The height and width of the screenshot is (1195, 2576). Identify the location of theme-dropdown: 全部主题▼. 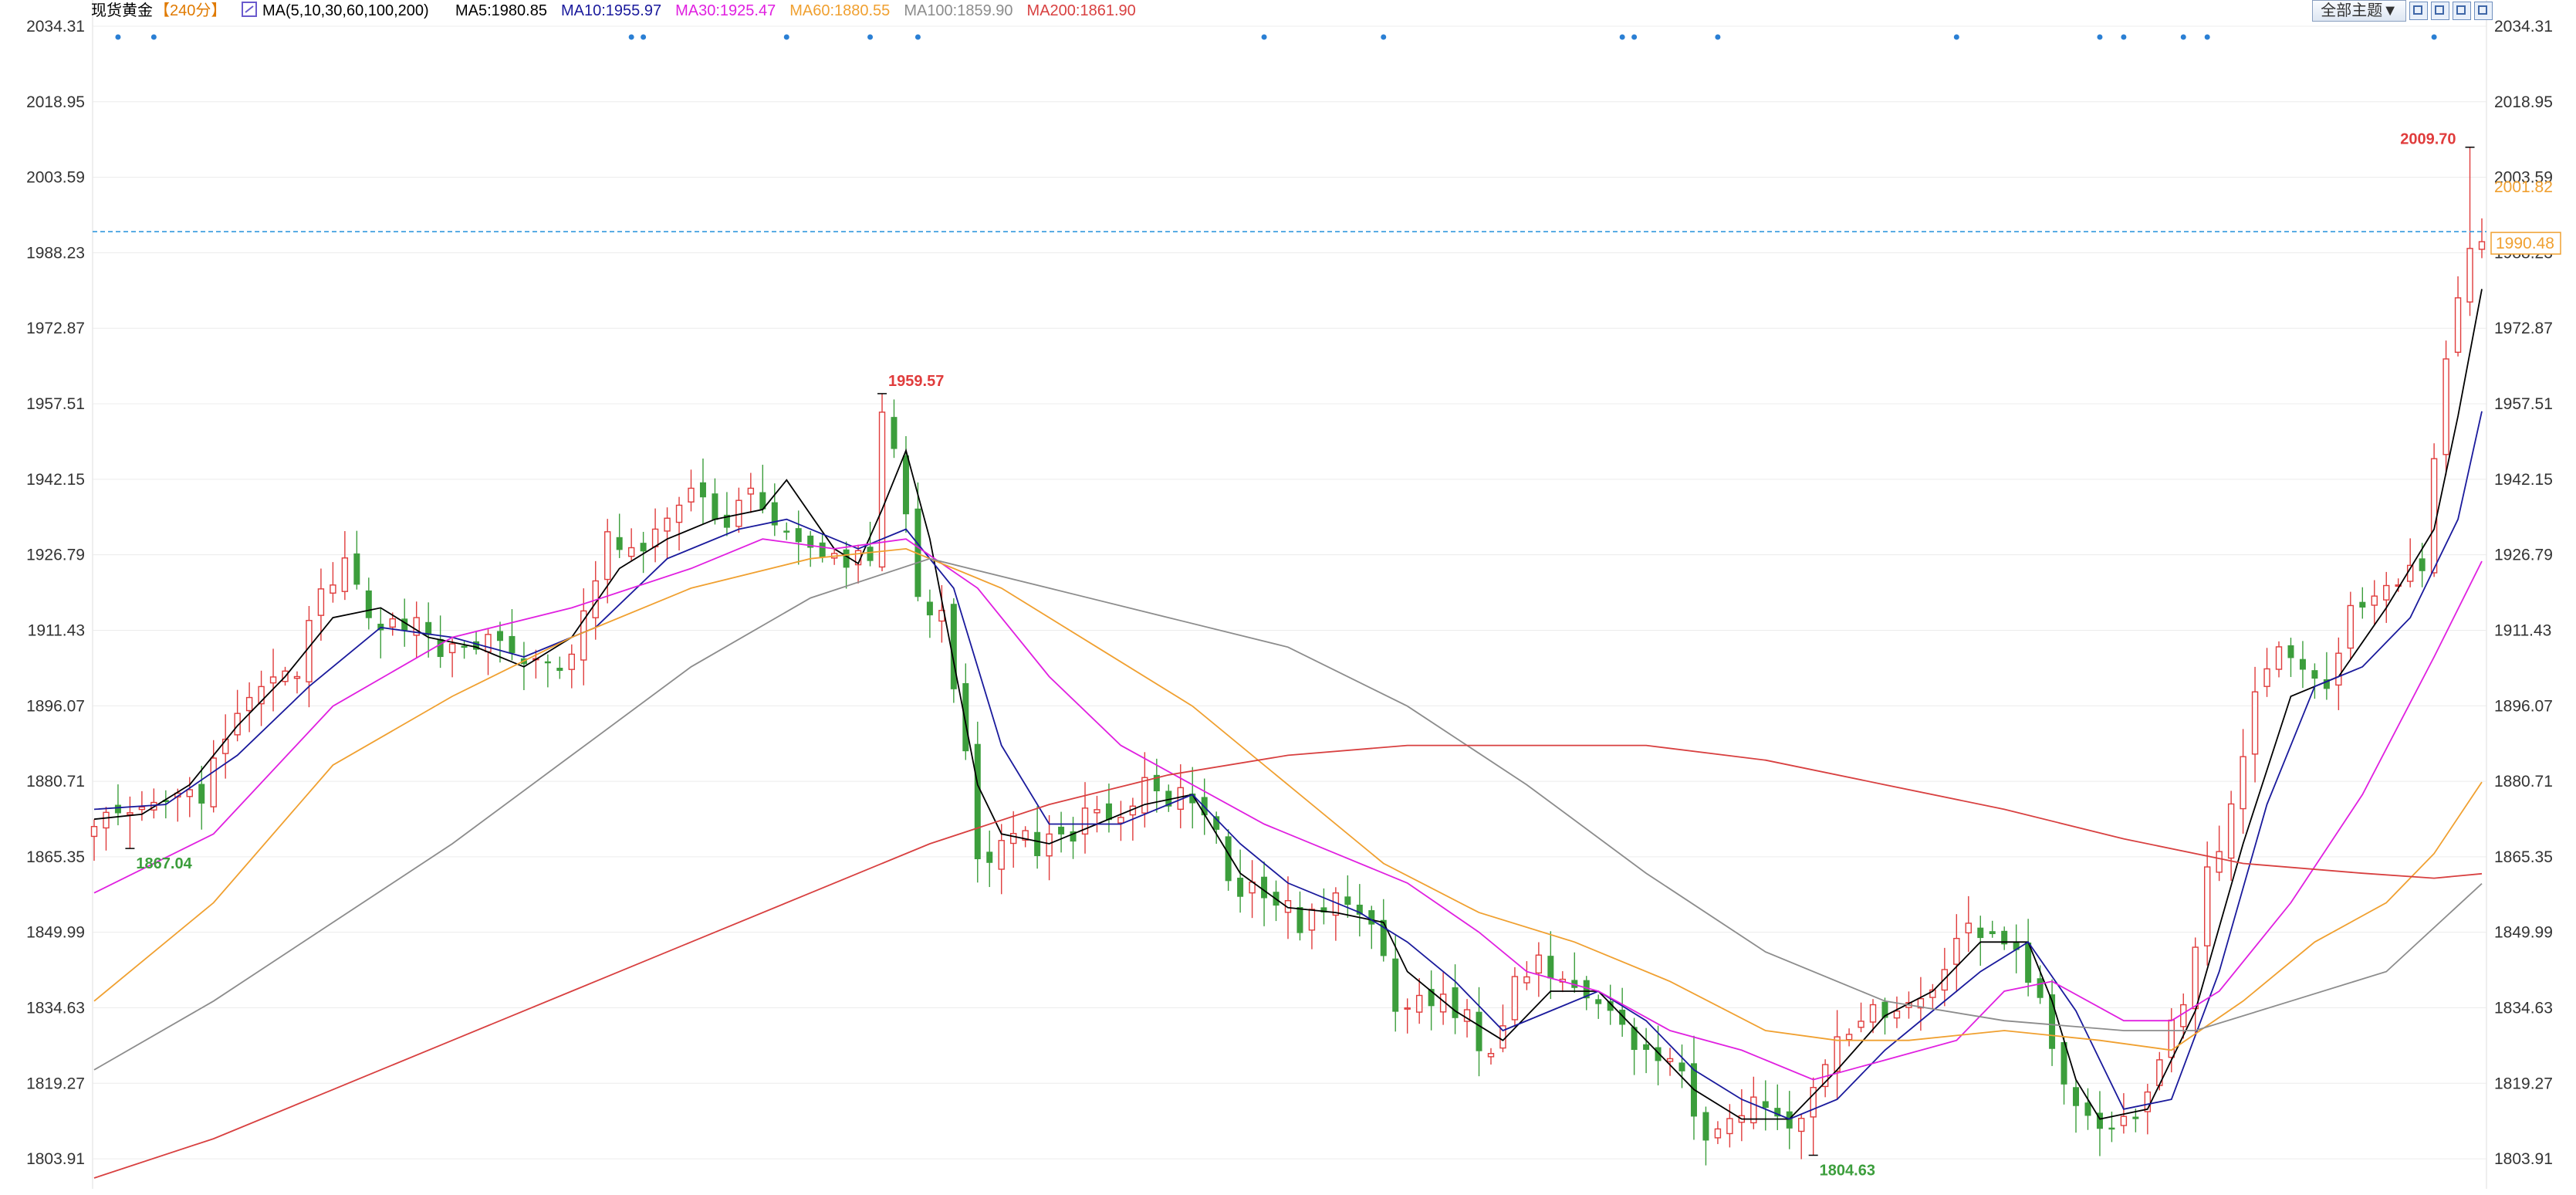
(2359, 11).